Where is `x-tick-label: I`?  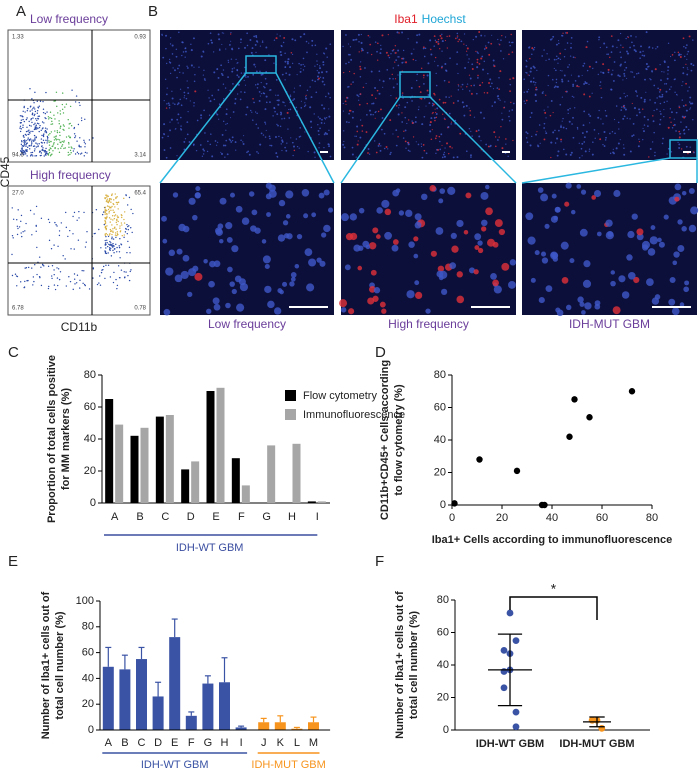
x-tick-label: I is located at coordinates (317, 517).